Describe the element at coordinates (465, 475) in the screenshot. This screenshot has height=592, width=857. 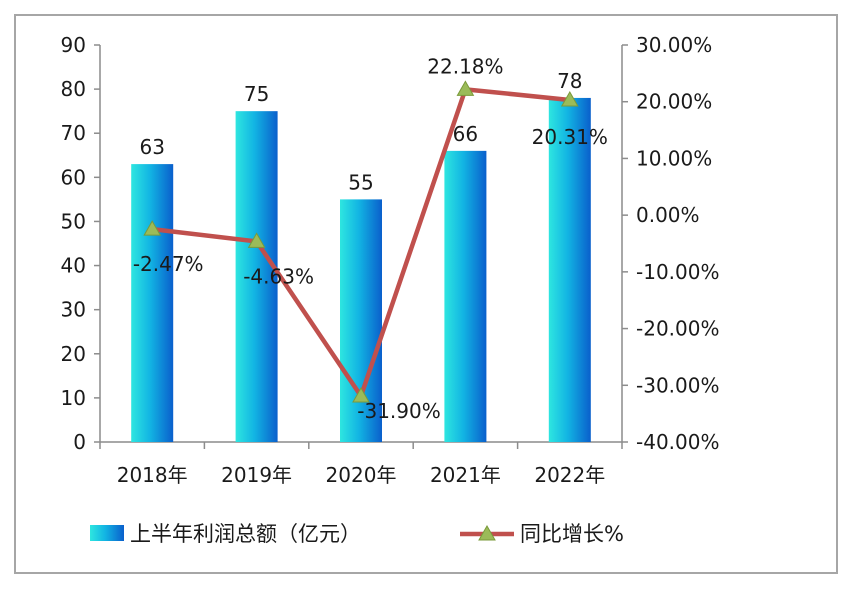
I see `x-tick-label: 2021年` at that location.